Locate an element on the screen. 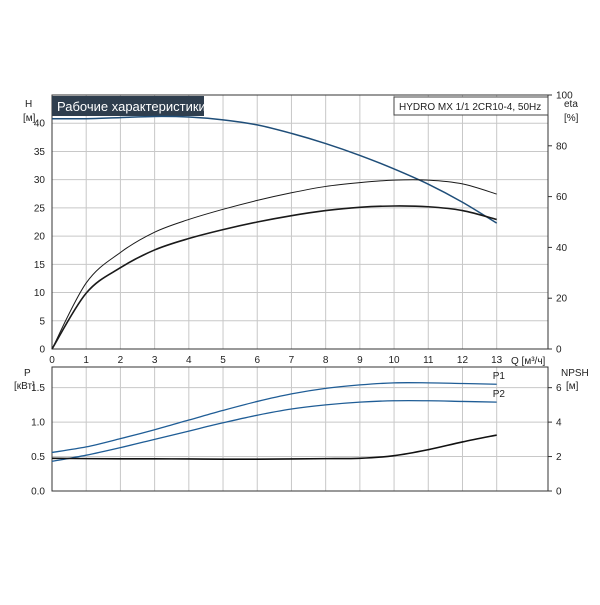 Image resolution: width=600 pixels, height=605 pixels. y-axis-unit-npsh: [м] is located at coordinates (572, 386).